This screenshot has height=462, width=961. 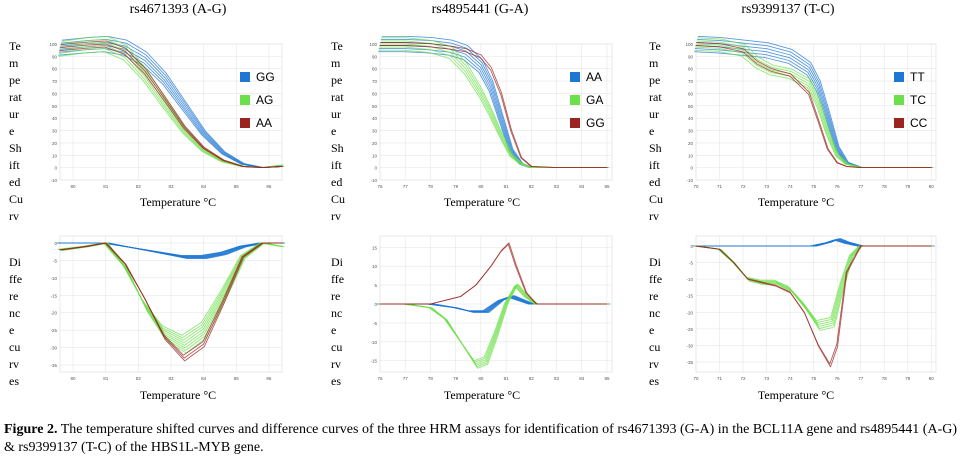 What do you see at coordinates (661, 322) in the screenshot?
I see `ylabel-bottom-3: Di ffe re nc e cu rv es` at bounding box center [661, 322].